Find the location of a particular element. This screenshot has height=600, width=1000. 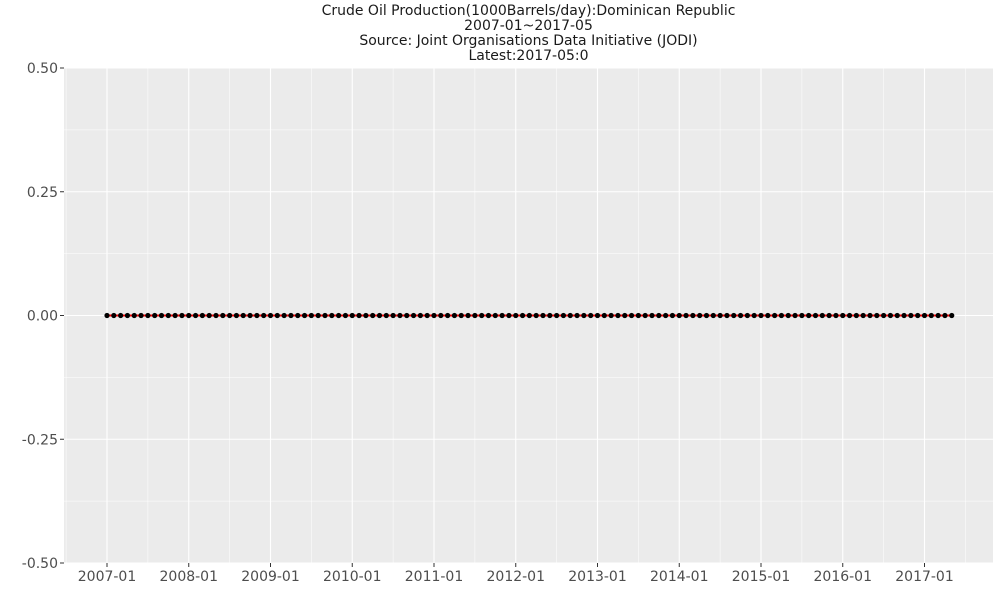

x-tick-label: 2011-01 is located at coordinates (434, 577).